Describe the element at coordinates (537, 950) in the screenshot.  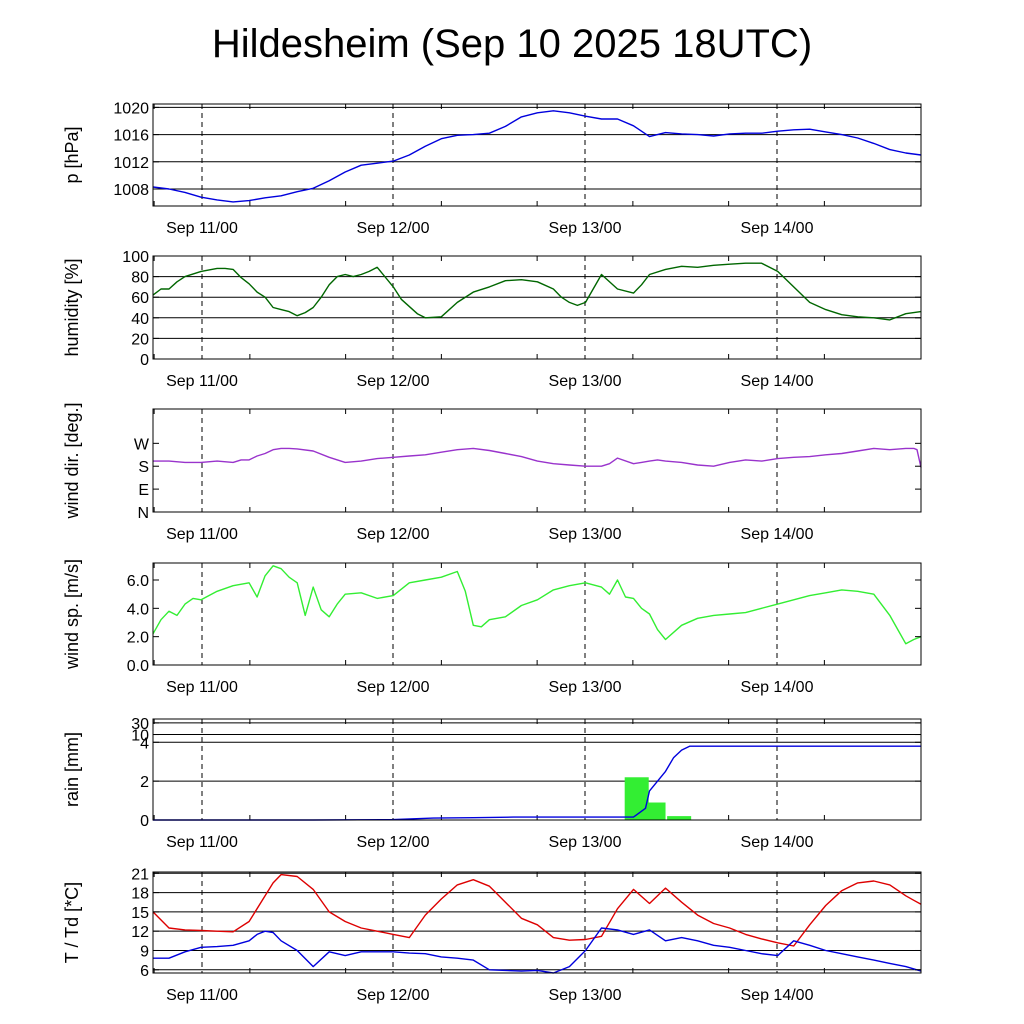
I see `series-line-Td` at that location.